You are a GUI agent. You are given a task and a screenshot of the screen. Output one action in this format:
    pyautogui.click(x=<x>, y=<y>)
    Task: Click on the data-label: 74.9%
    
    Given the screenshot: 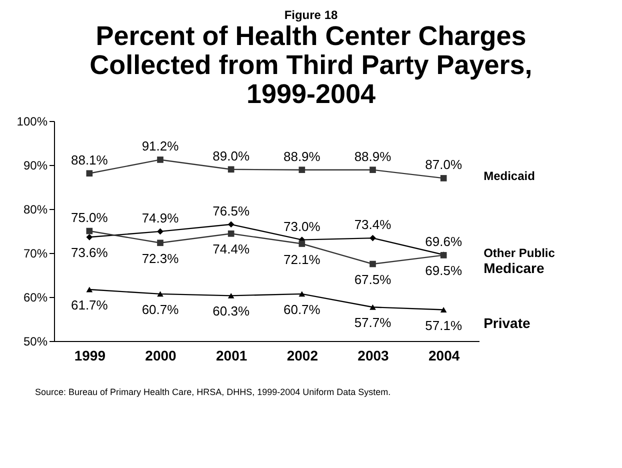 What is the action you would take?
    pyautogui.click(x=161, y=218)
    